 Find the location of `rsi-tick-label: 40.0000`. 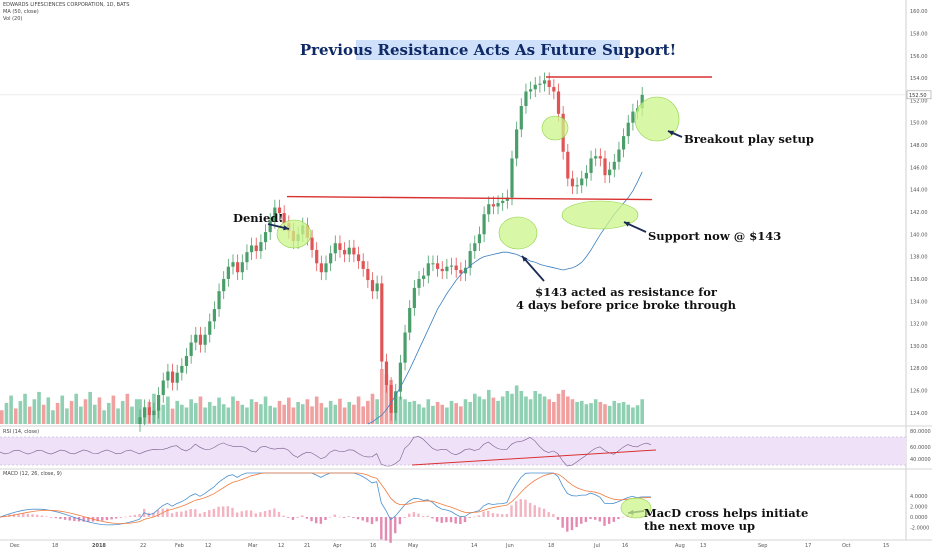

rsi-tick-label: 40.0000 is located at coordinates (920, 460).